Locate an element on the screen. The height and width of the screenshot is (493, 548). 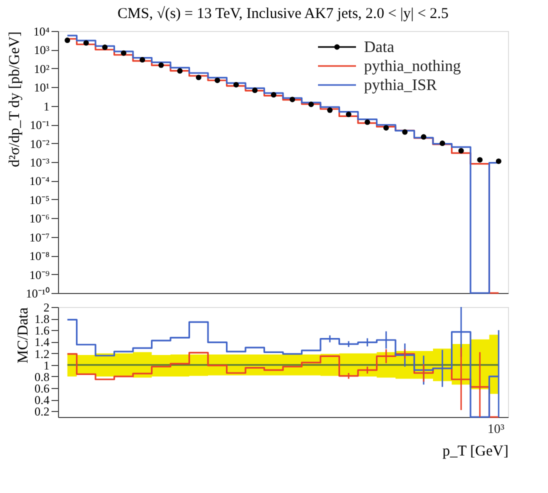
legend-label: Data is located at coordinates (379, 47).